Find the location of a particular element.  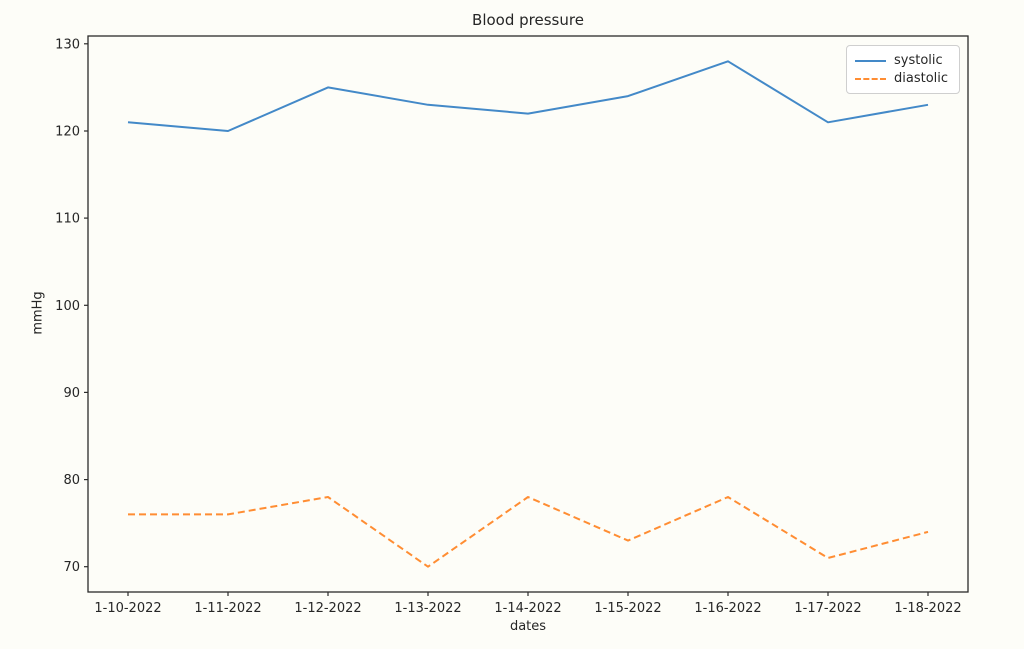

legend: systolic diastolic is located at coordinates (903, 69).